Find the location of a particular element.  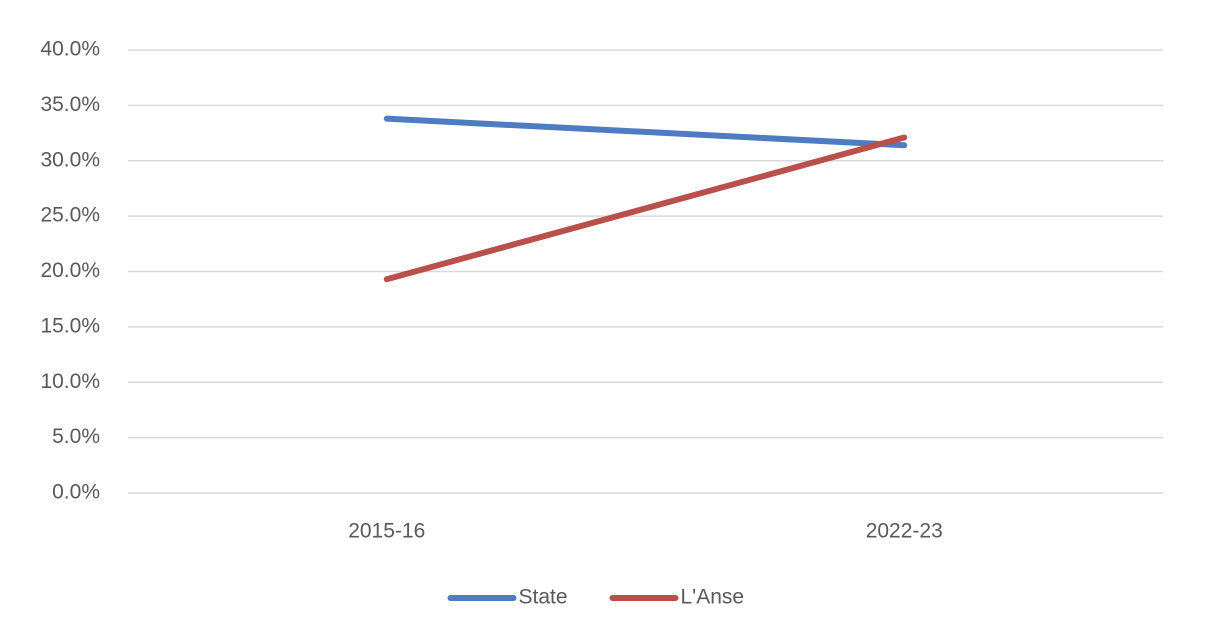

y-tick-label: 35.0% is located at coordinates (70, 104).